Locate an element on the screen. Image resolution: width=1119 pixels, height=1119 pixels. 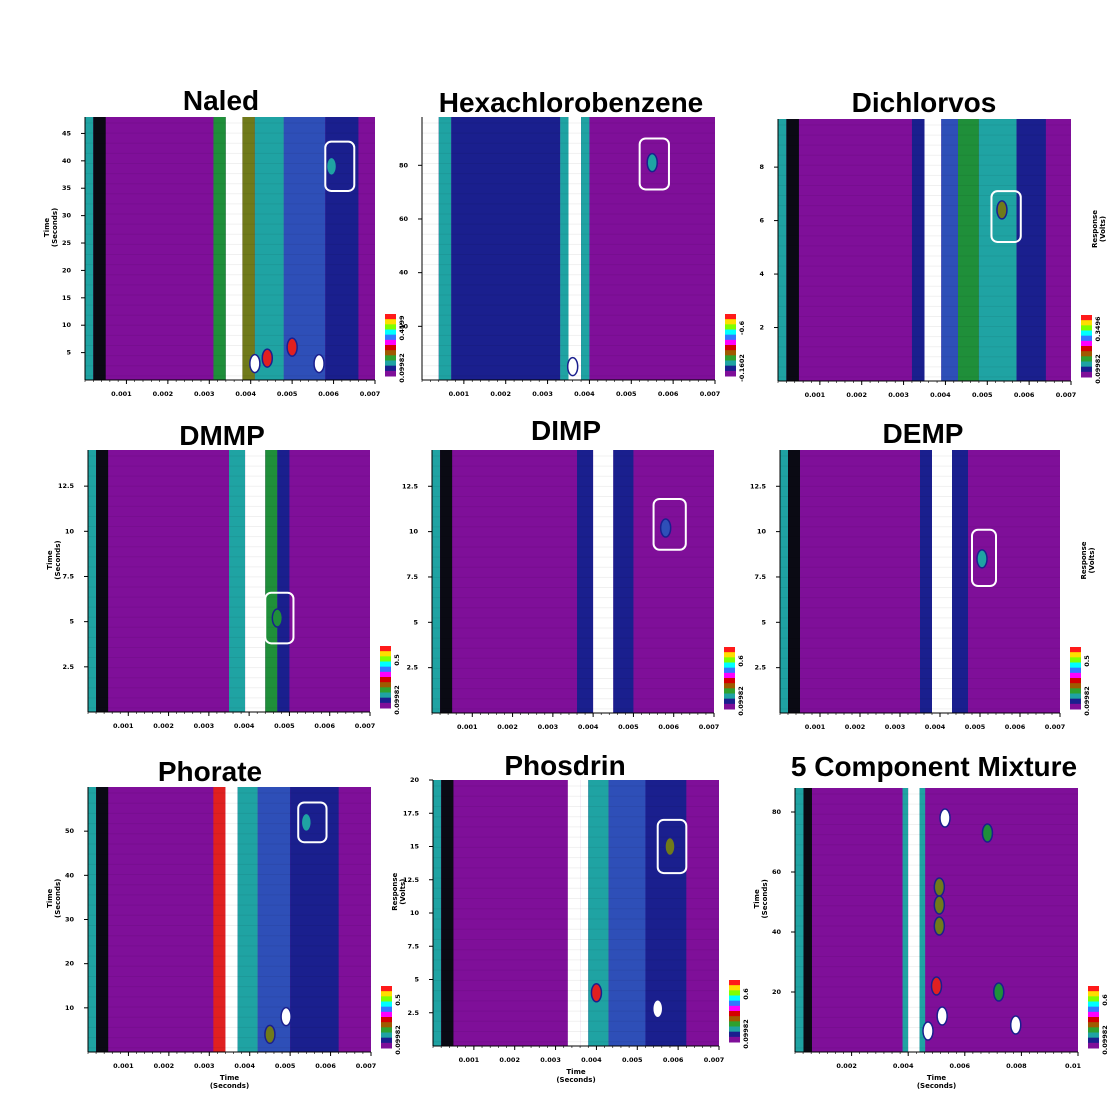
y-tick-label: 80 is located at coordinates (404, 165).